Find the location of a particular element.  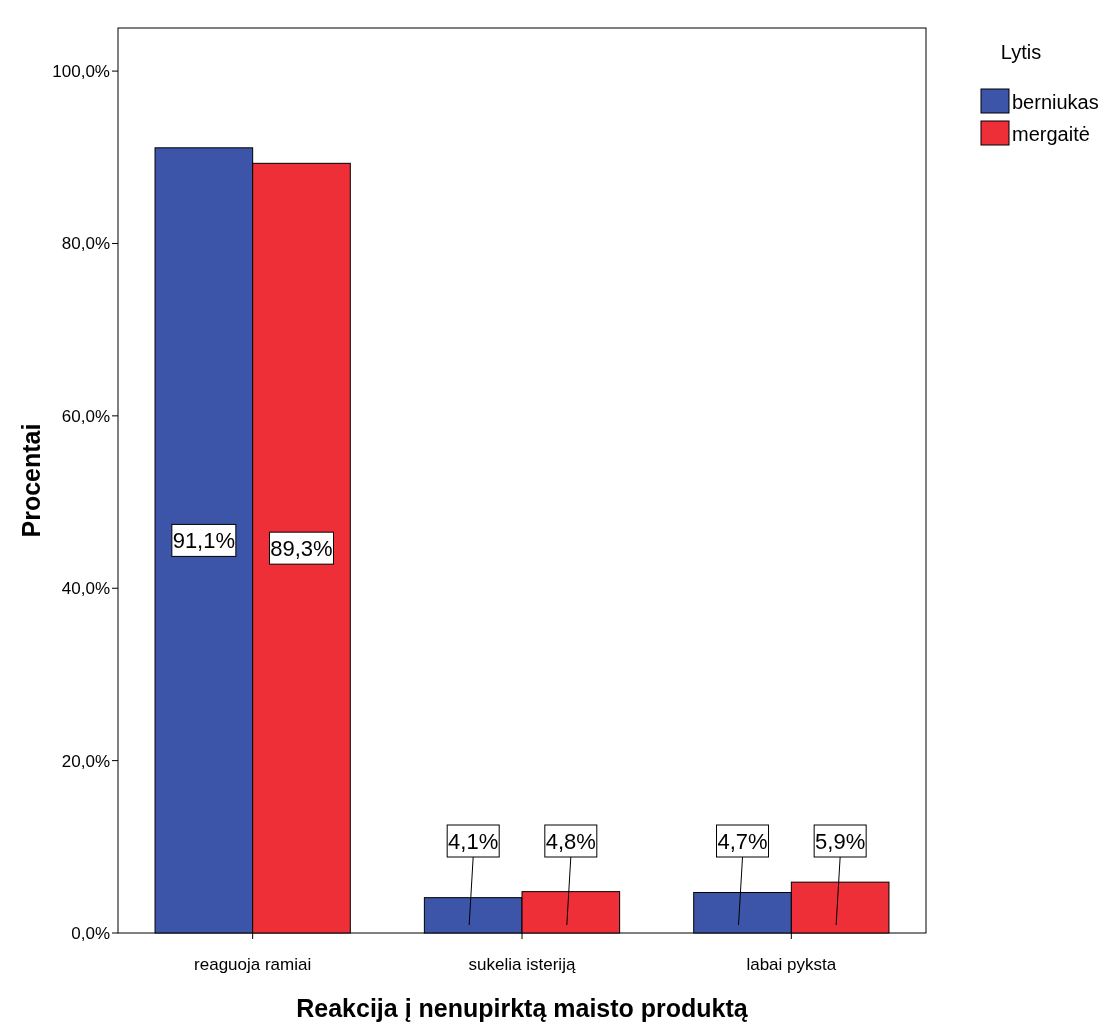

legend-label: mergaitė is located at coordinates (1051, 134).